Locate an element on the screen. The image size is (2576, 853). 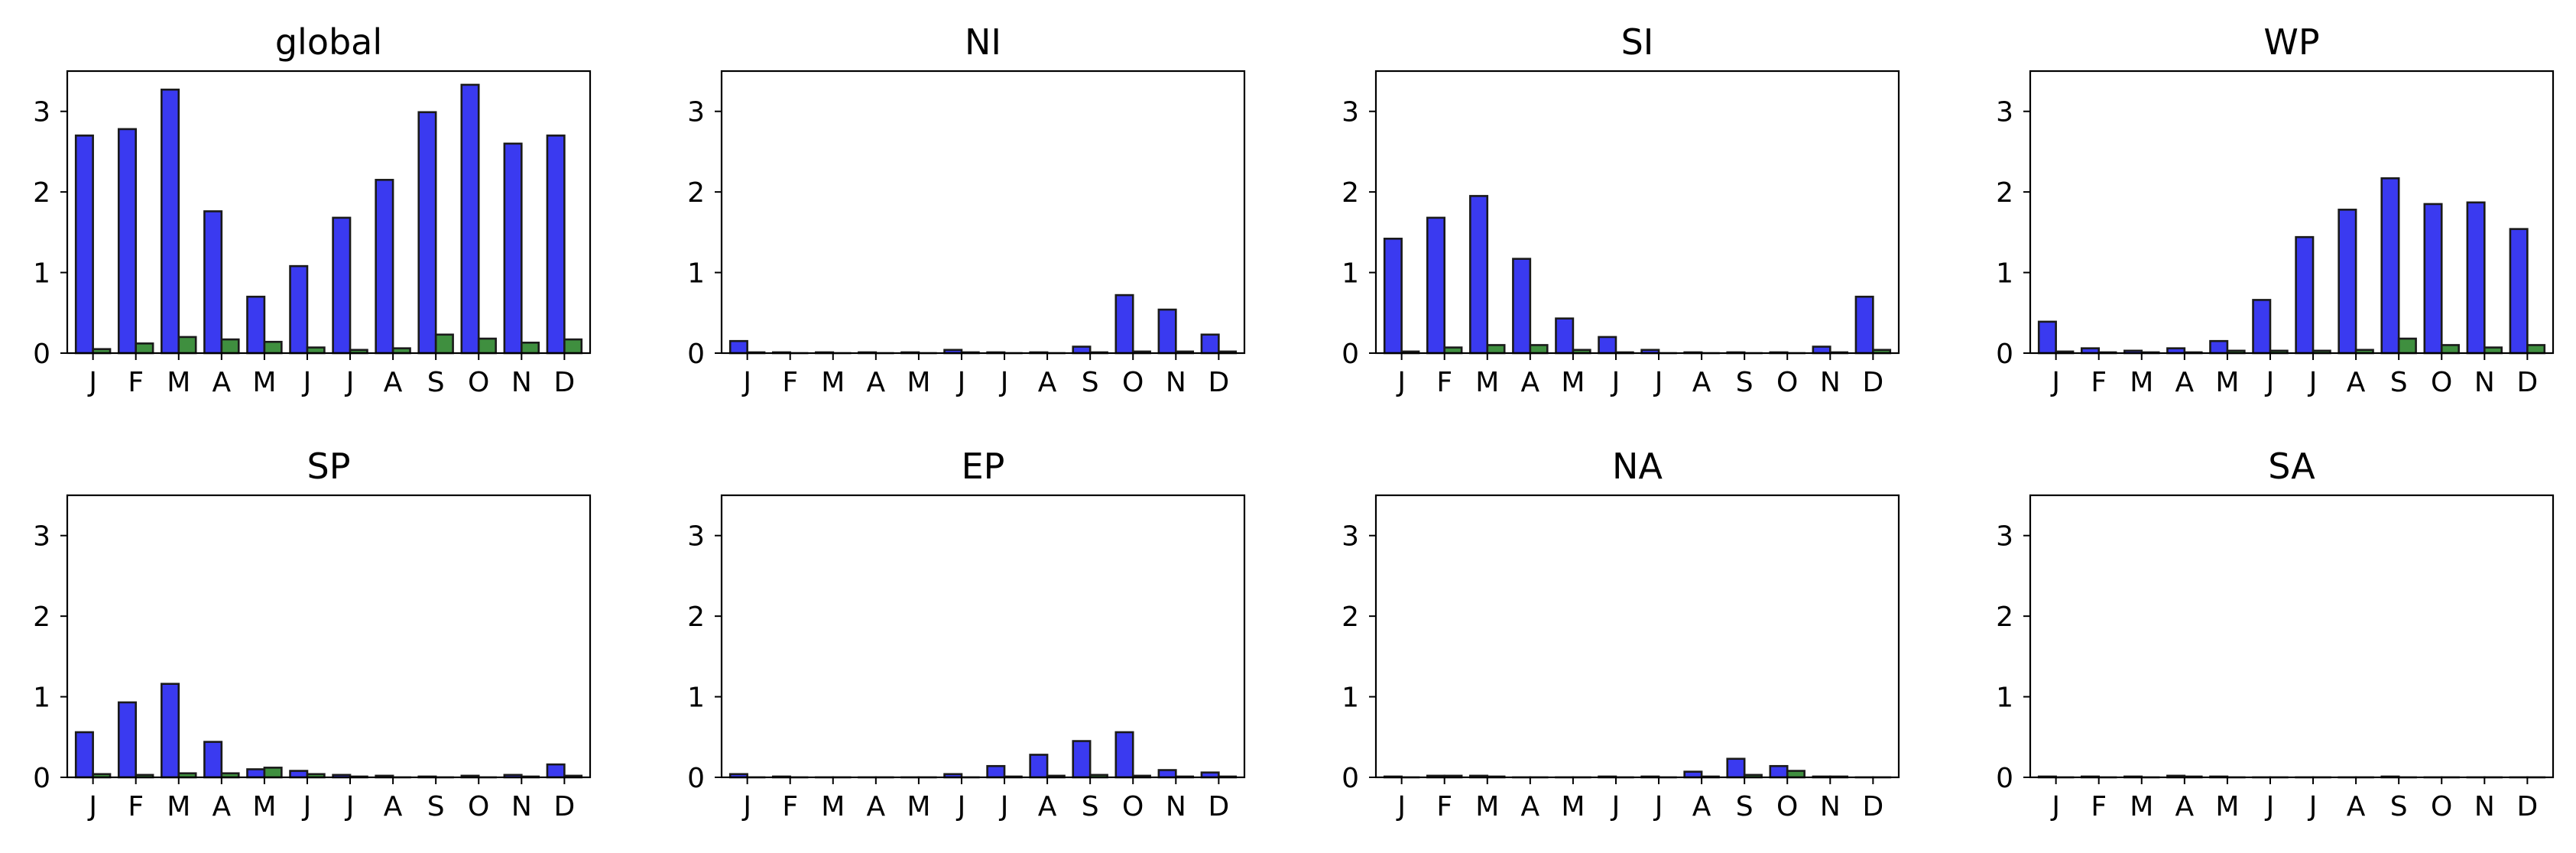
panel-global-xtick-label-7: A is located at coordinates (393, 382).